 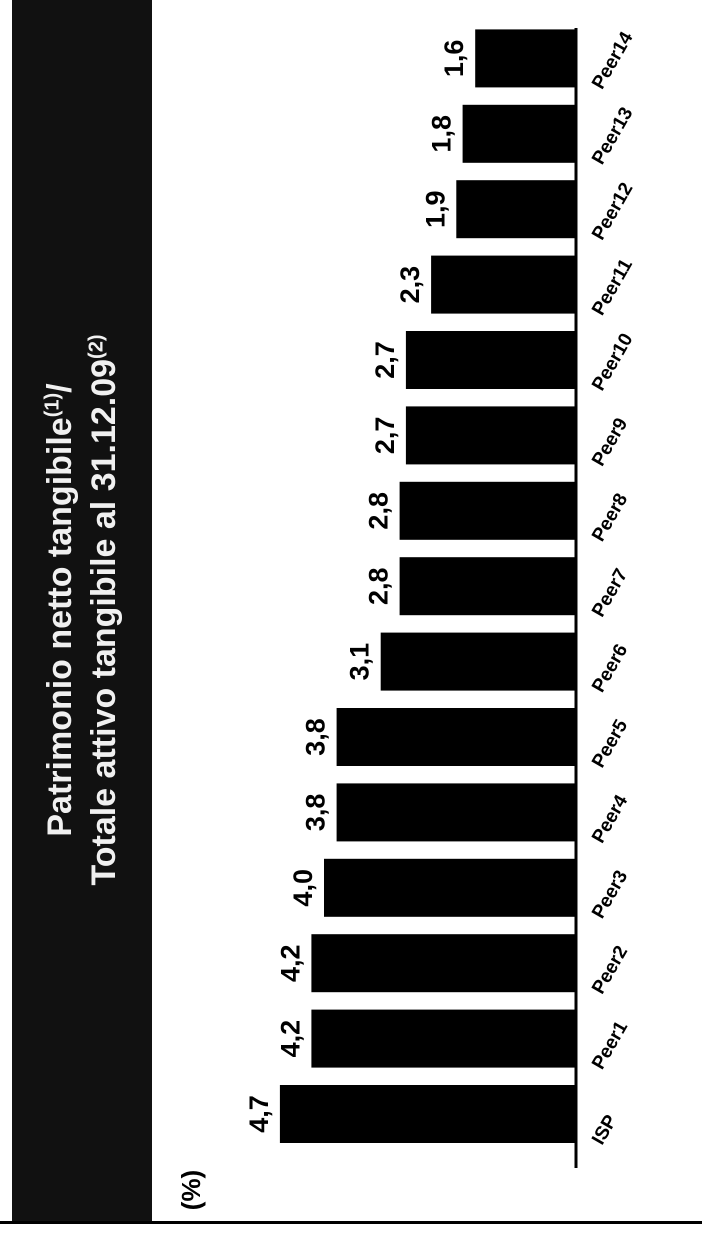 I want to click on bar-peer8, so click(x=487, y=510).